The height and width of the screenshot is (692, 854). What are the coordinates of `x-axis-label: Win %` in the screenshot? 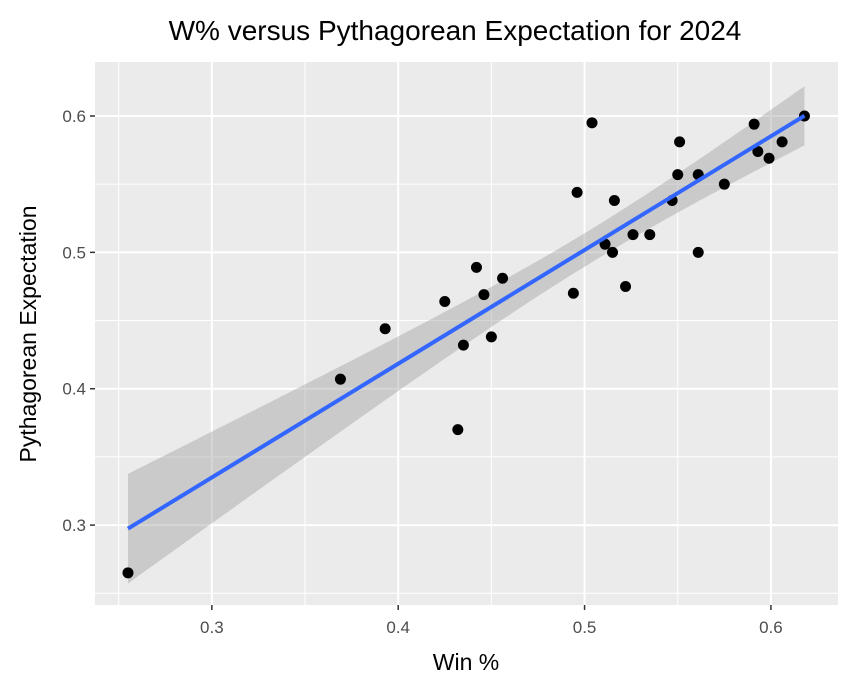 It's located at (466, 662).